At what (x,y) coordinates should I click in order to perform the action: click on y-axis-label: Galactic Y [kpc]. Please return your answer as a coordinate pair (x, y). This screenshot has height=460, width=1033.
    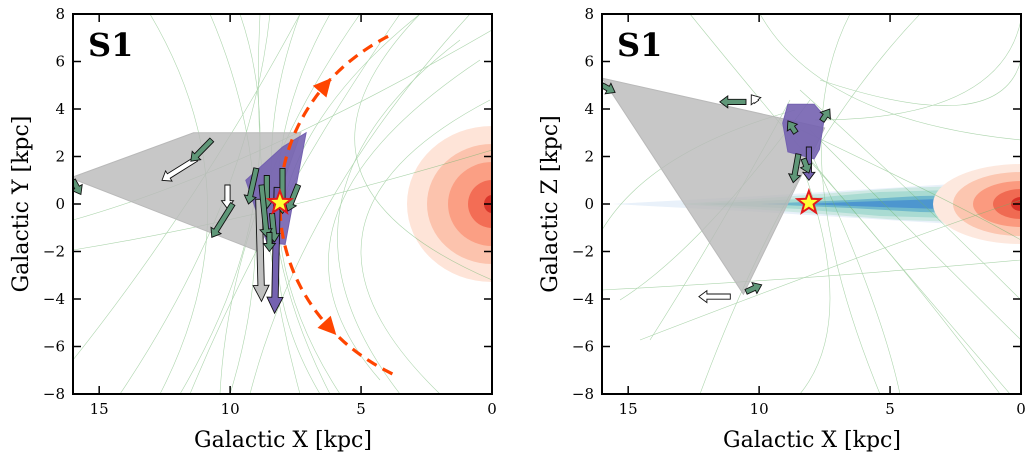
    Looking at the image, I should click on (21, 204).